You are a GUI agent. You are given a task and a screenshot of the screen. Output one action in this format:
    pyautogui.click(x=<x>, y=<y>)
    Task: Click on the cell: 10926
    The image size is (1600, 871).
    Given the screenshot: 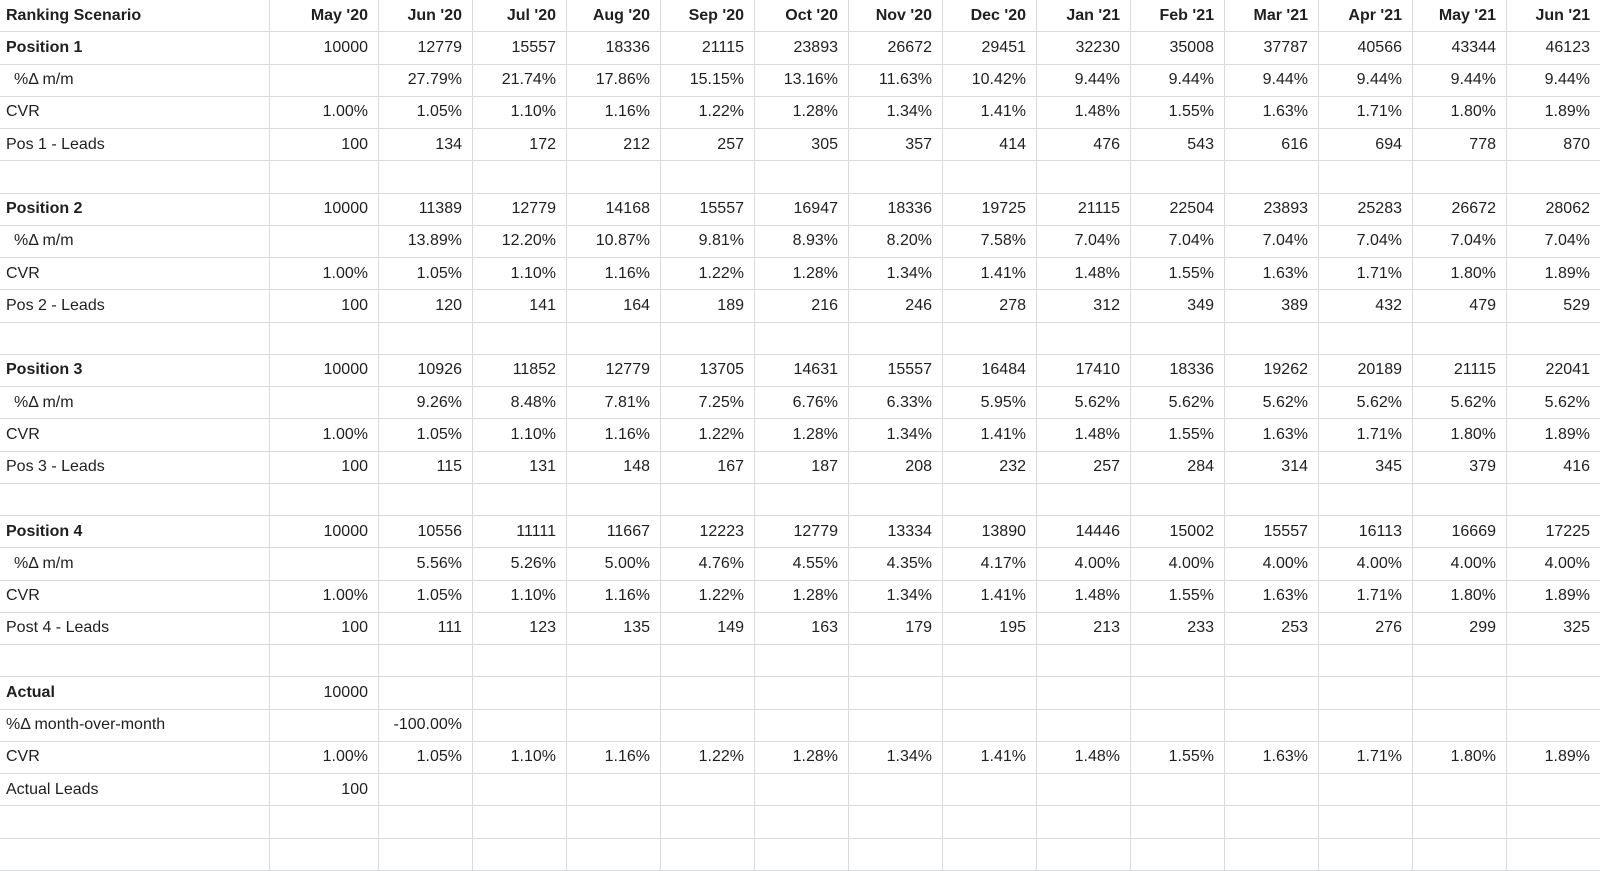 What is the action you would take?
    pyautogui.click(x=426, y=370)
    